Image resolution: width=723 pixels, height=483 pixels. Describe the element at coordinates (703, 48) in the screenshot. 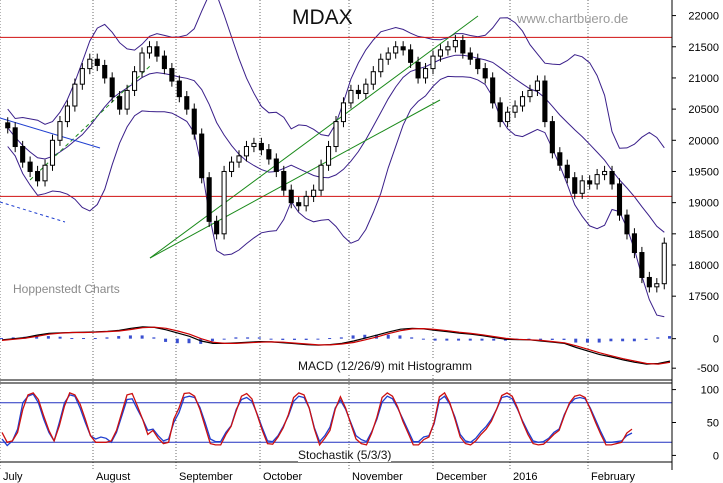

I see `price-tick-label: 21500` at that location.